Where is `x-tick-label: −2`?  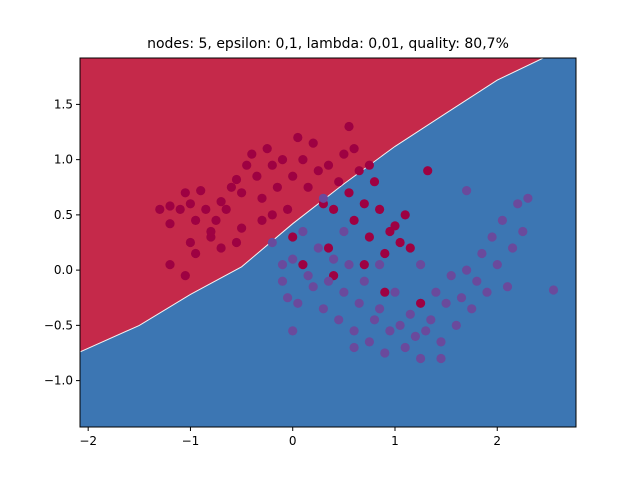 x-tick-label: −2 is located at coordinates (88, 441).